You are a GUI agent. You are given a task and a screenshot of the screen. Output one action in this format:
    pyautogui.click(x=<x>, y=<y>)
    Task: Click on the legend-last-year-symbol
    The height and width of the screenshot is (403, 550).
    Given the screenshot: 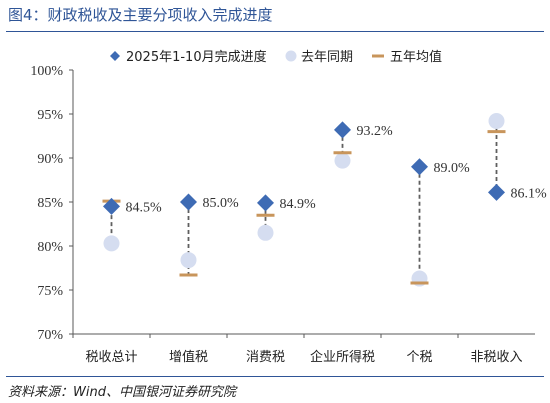 What is the action you would take?
    pyautogui.click(x=291, y=56)
    